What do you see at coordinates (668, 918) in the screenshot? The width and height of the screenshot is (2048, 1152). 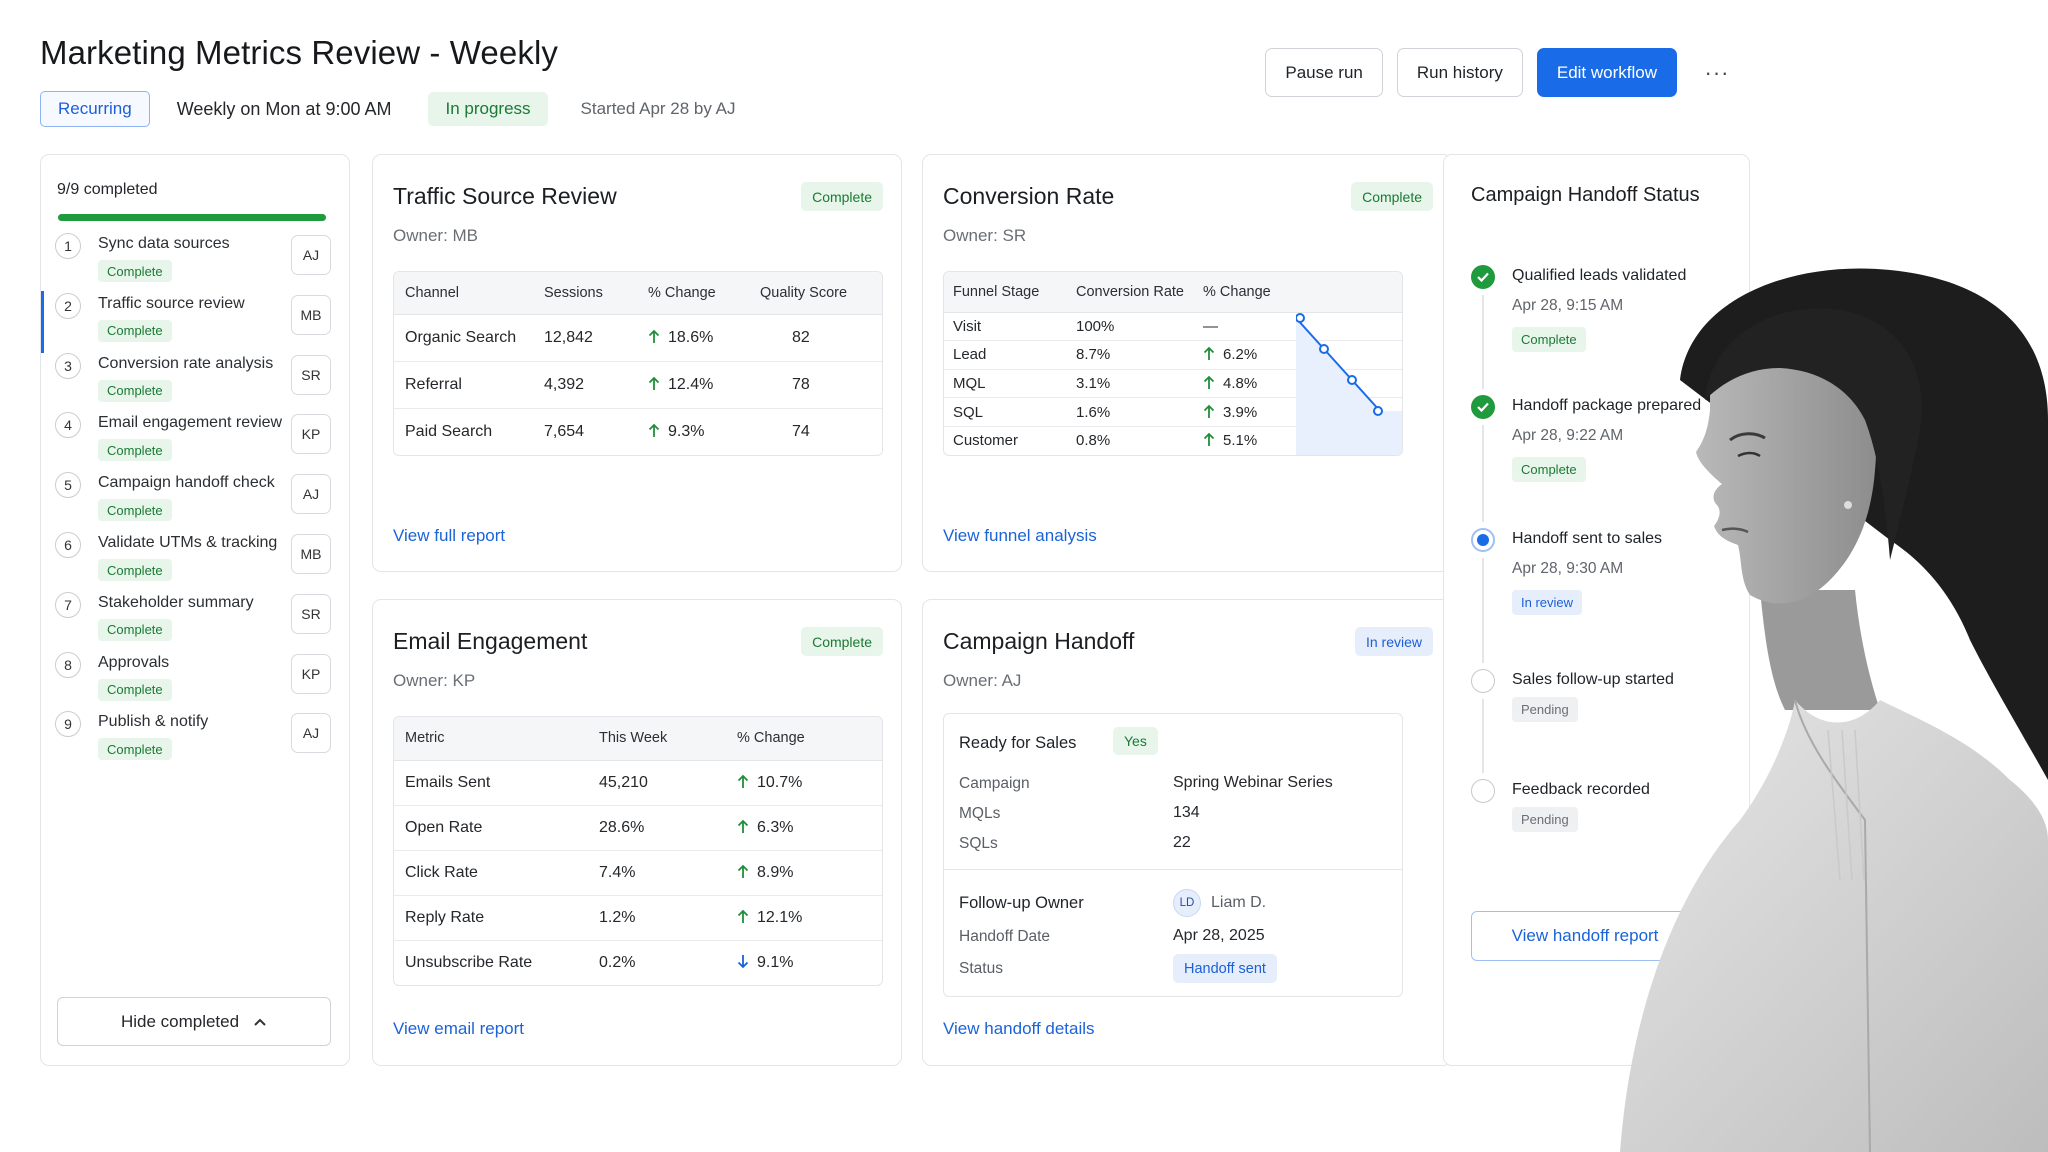 I see `value-cell: 1.2%` at bounding box center [668, 918].